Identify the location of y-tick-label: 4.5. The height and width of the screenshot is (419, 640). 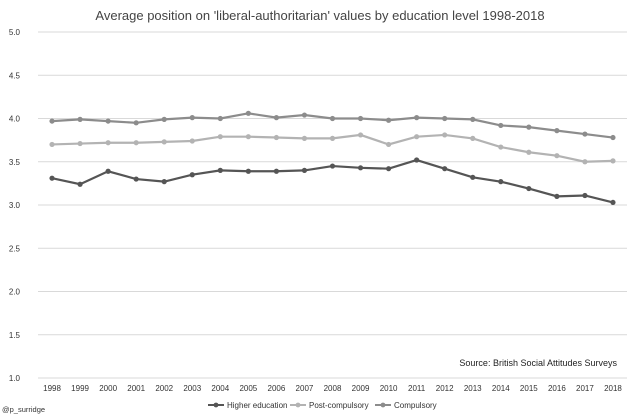
(15, 75).